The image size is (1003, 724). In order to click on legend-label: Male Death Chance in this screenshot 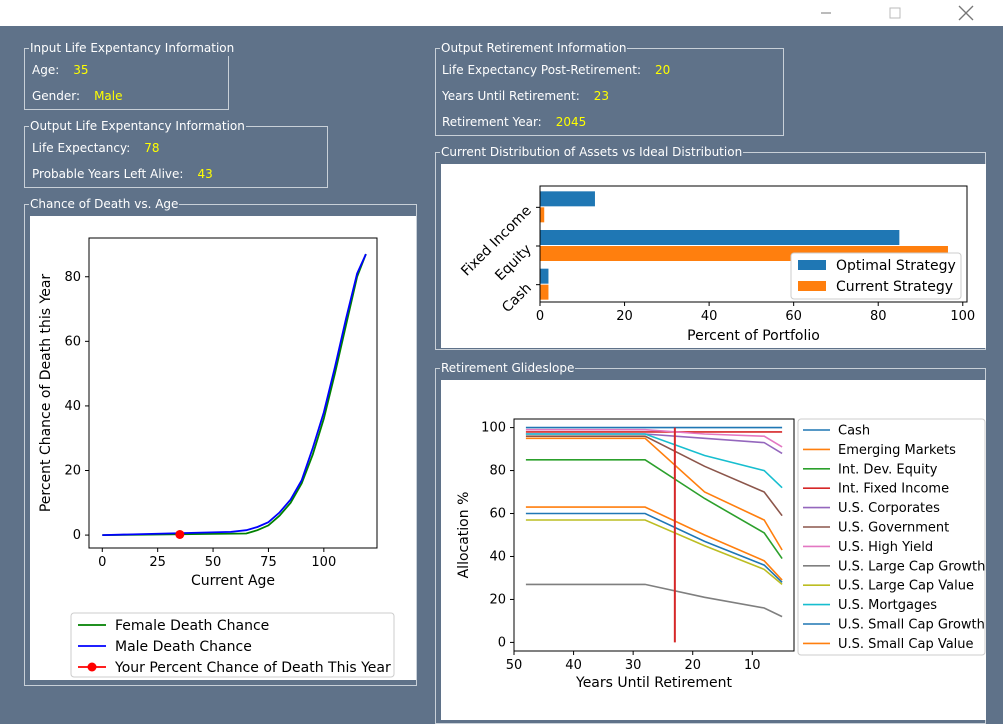, I will do `click(183, 647)`.